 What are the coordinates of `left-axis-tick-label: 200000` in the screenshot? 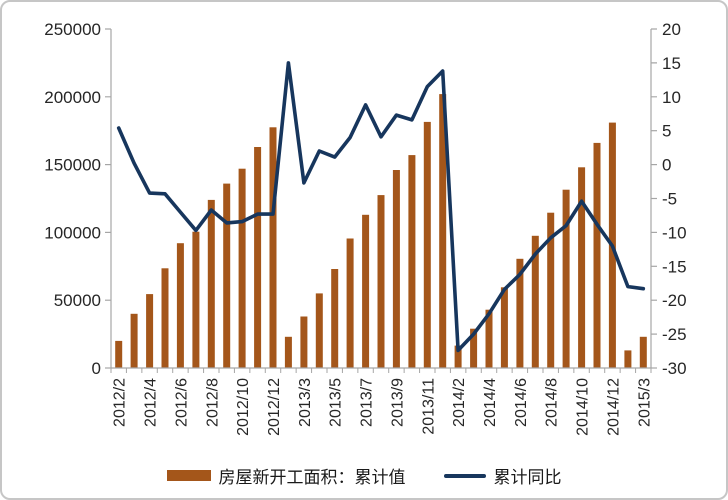 It's located at (72, 97).